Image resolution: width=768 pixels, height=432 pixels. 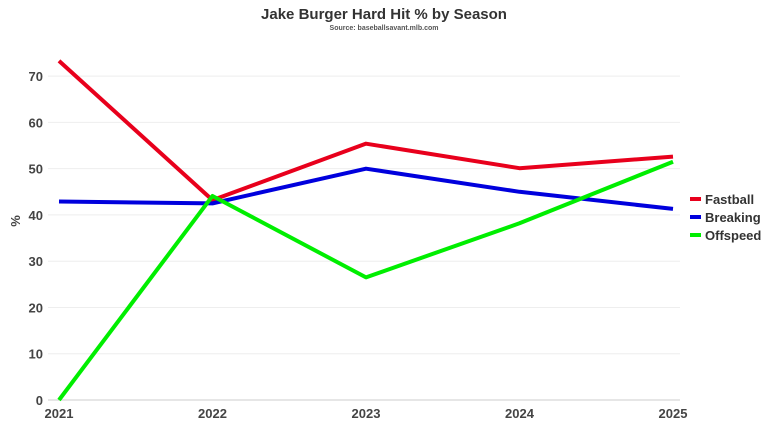 What do you see at coordinates (673, 413) in the screenshot?
I see `x-tick-label: 2025` at bounding box center [673, 413].